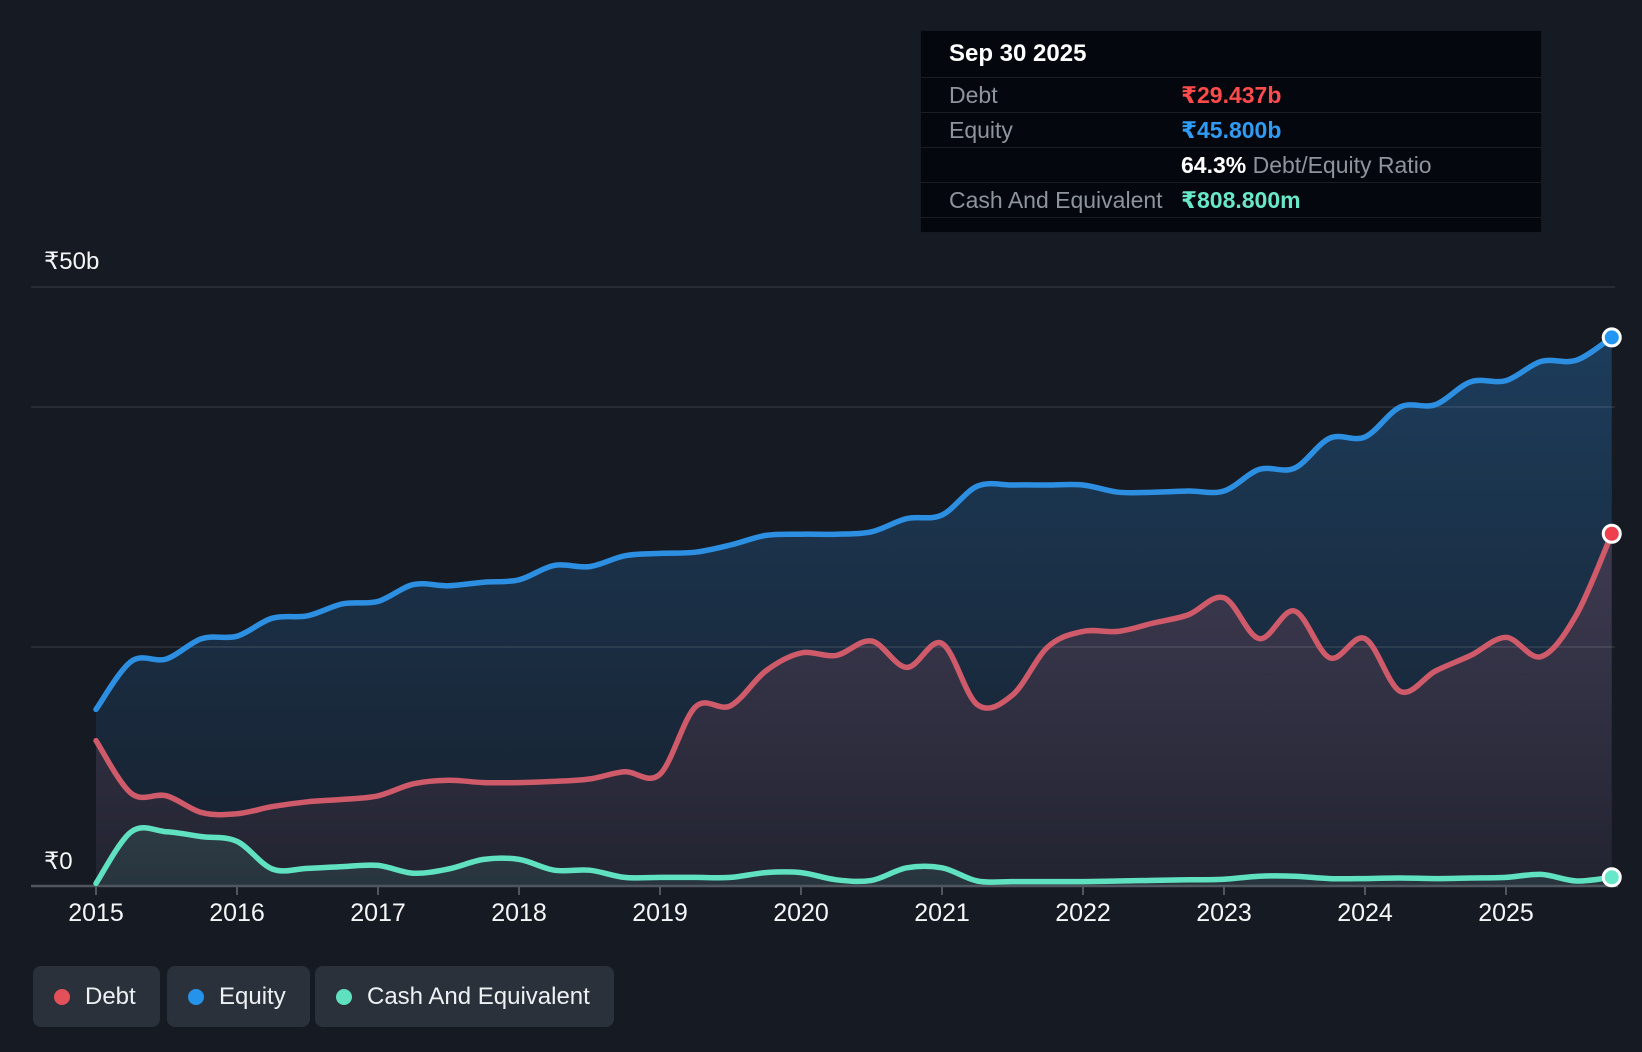 The image size is (1642, 1052). Describe the element at coordinates (62, 996) in the screenshot. I see `debt-dot-icon` at that location.